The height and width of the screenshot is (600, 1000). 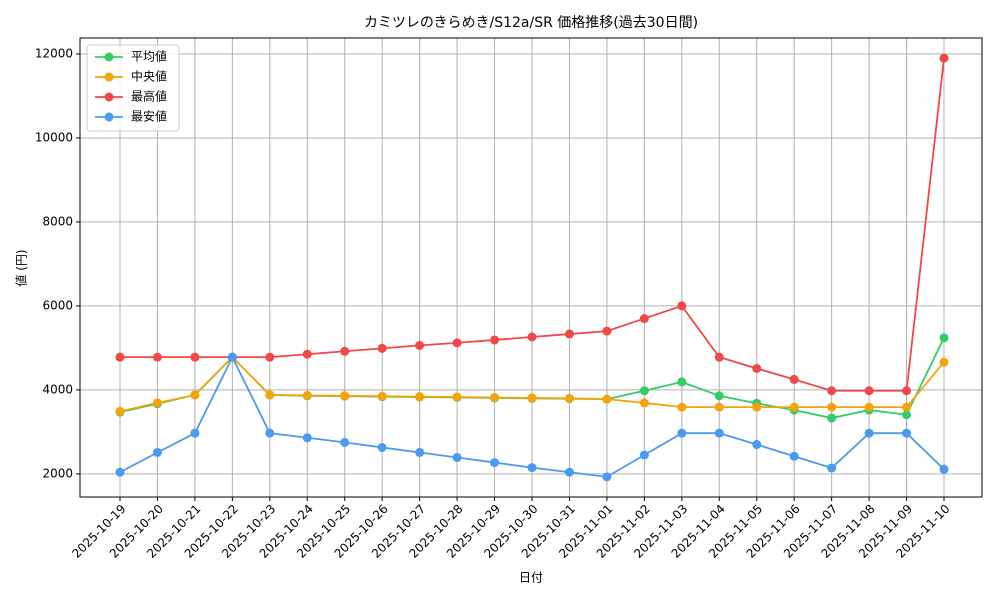 What do you see at coordinates (149, 76) in the screenshot?
I see `legend-label: 中央値` at bounding box center [149, 76].